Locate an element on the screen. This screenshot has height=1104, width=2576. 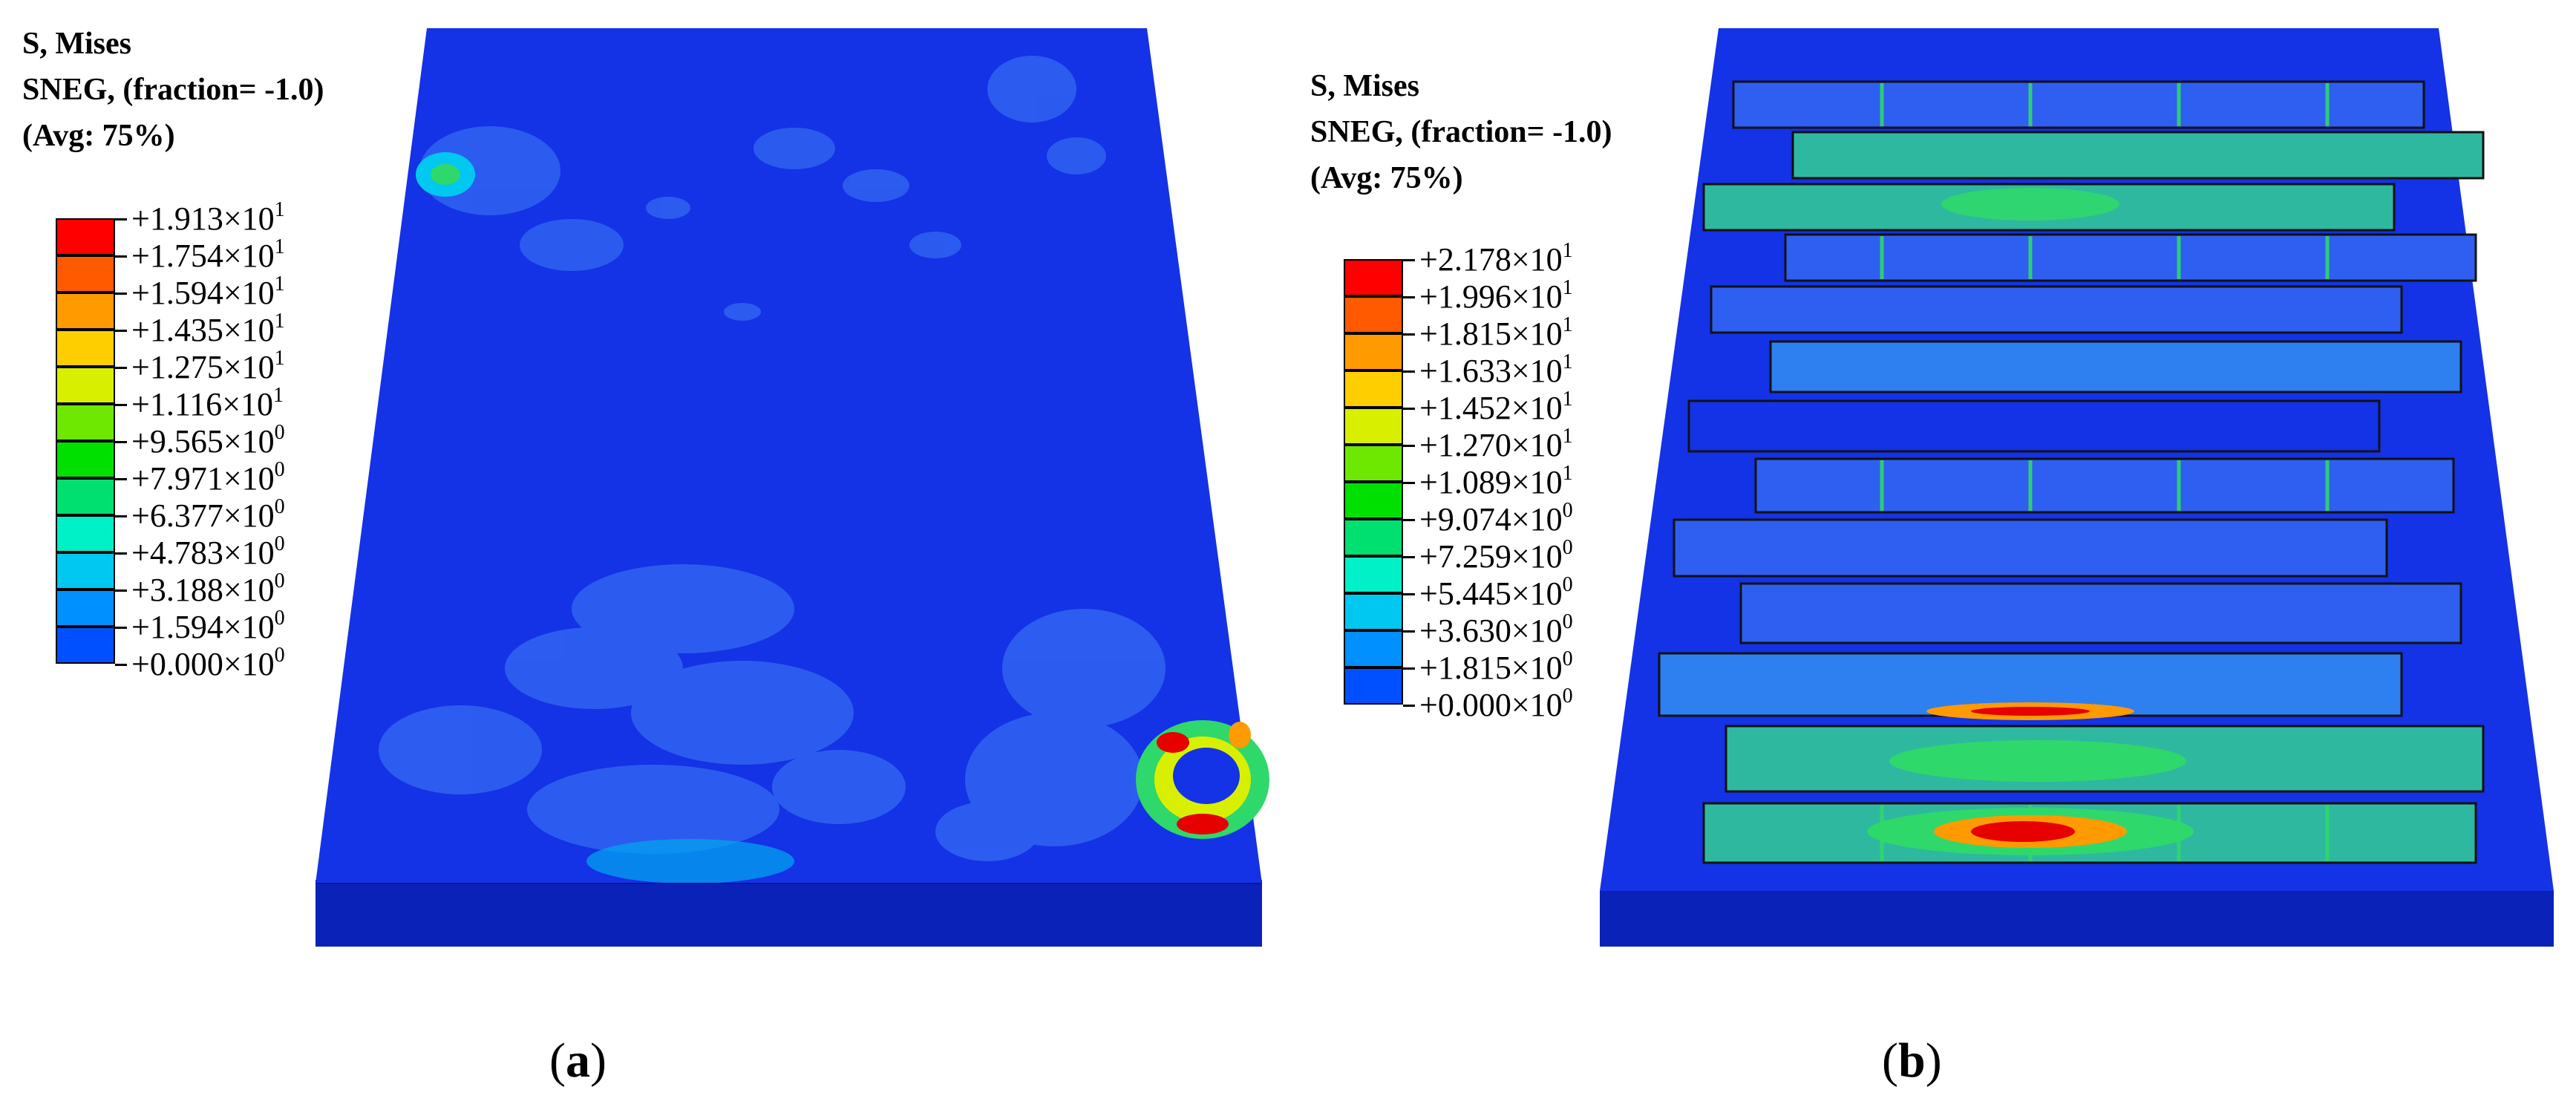
caption-b: (b) is located at coordinates (1912, 1060).